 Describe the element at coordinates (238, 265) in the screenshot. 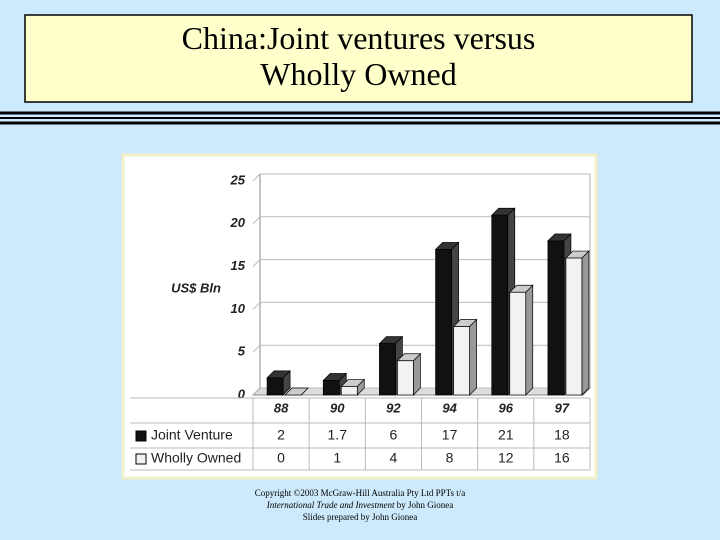

I see `y-tick-label: 15` at that location.